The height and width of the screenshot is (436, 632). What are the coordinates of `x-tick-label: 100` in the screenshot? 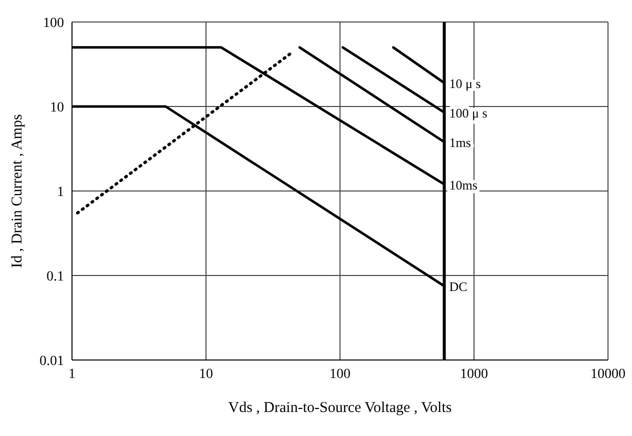 It's located at (340, 374).